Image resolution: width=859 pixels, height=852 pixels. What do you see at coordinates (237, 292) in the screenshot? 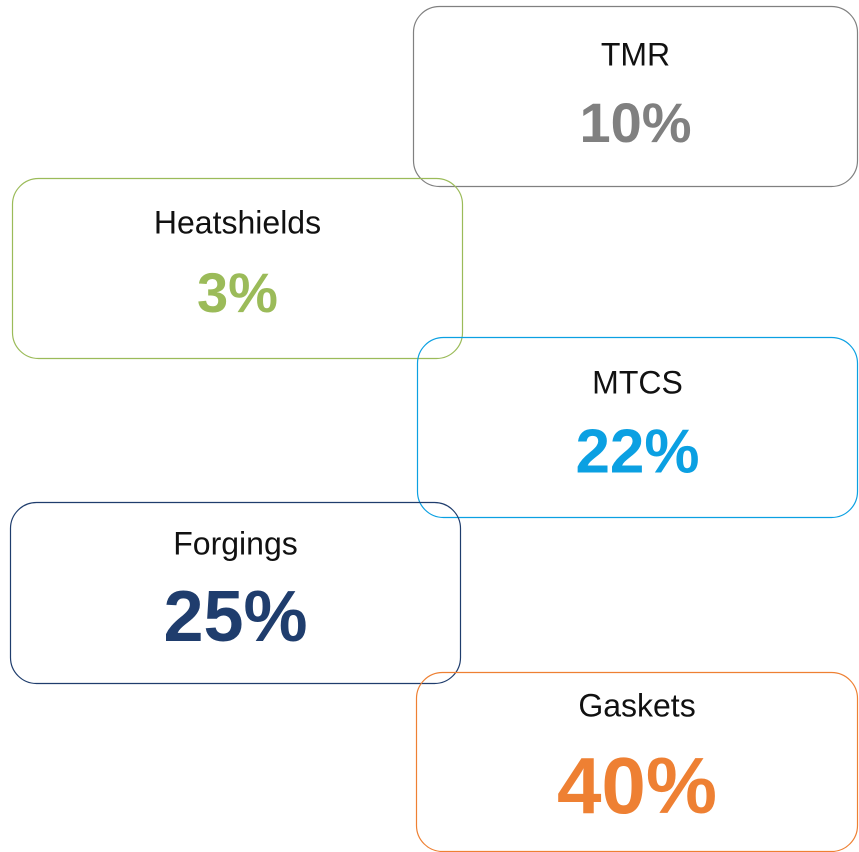
I see `card-value: 3%` at bounding box center [237, 292].